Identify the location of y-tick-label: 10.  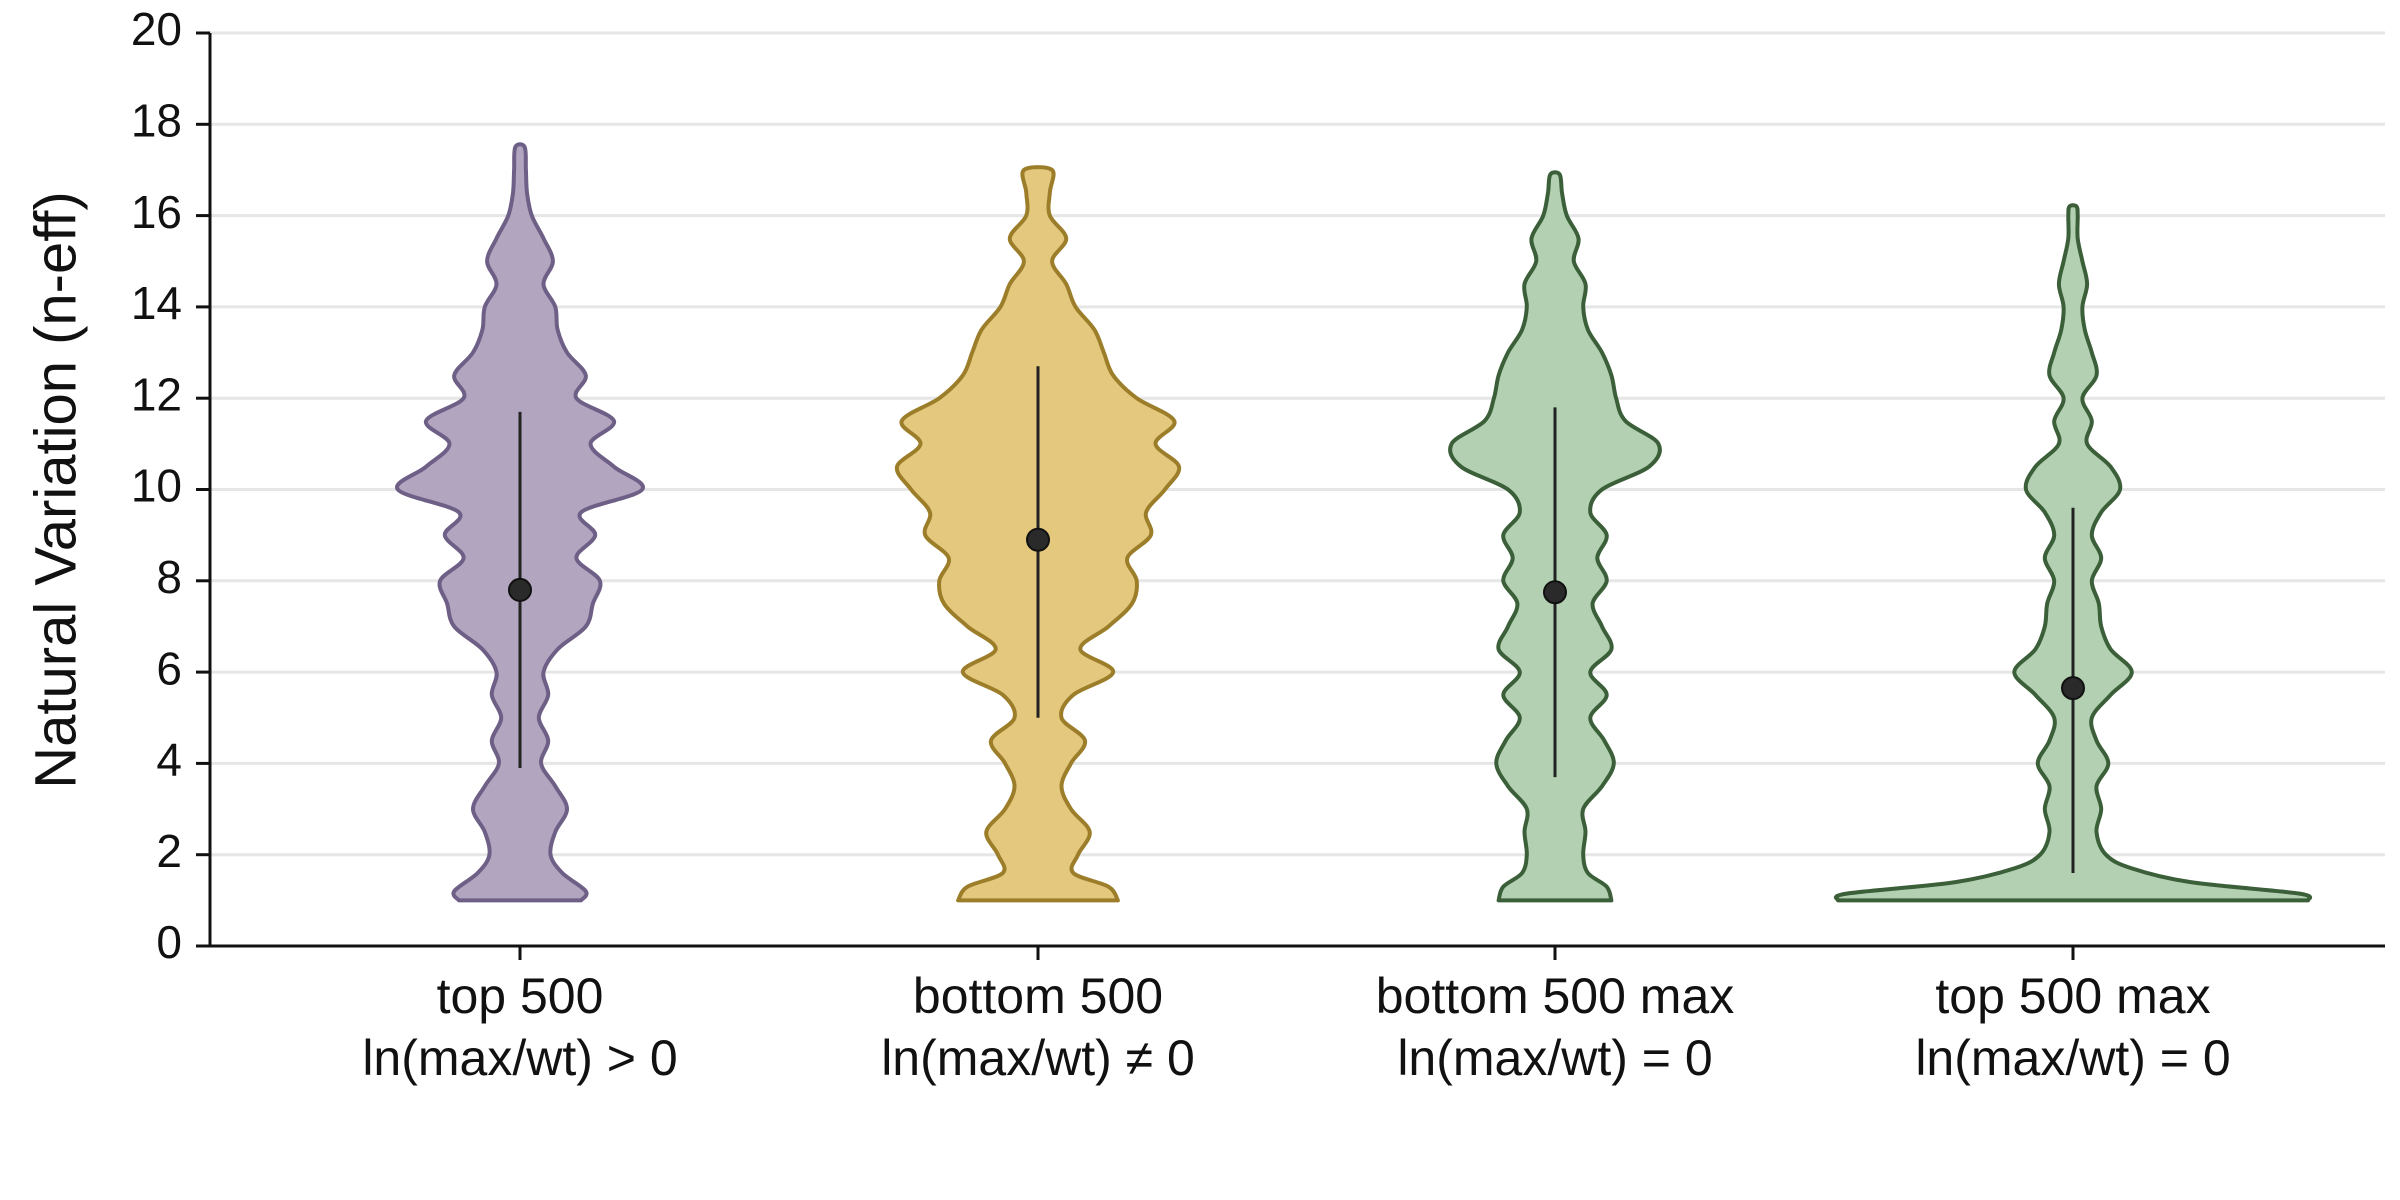
(156, 486).